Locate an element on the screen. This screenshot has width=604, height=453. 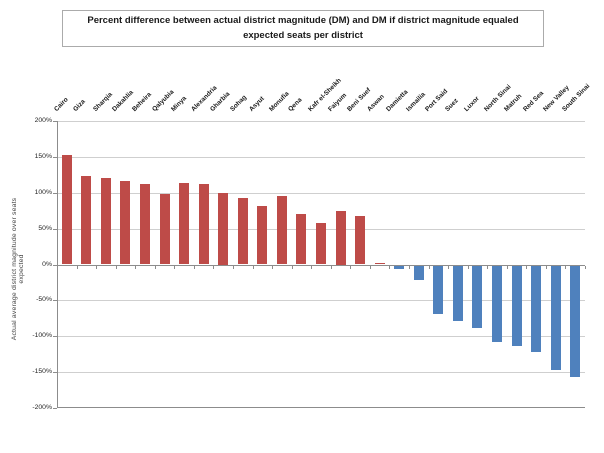
y-tick-label: -50% is located at coordinates (44, 300).